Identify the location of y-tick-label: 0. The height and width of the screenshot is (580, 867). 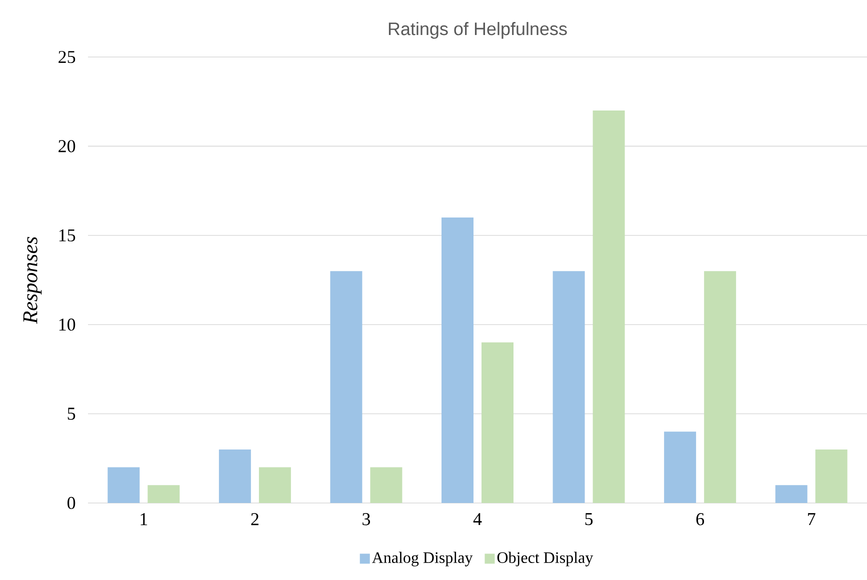
(72, 503).